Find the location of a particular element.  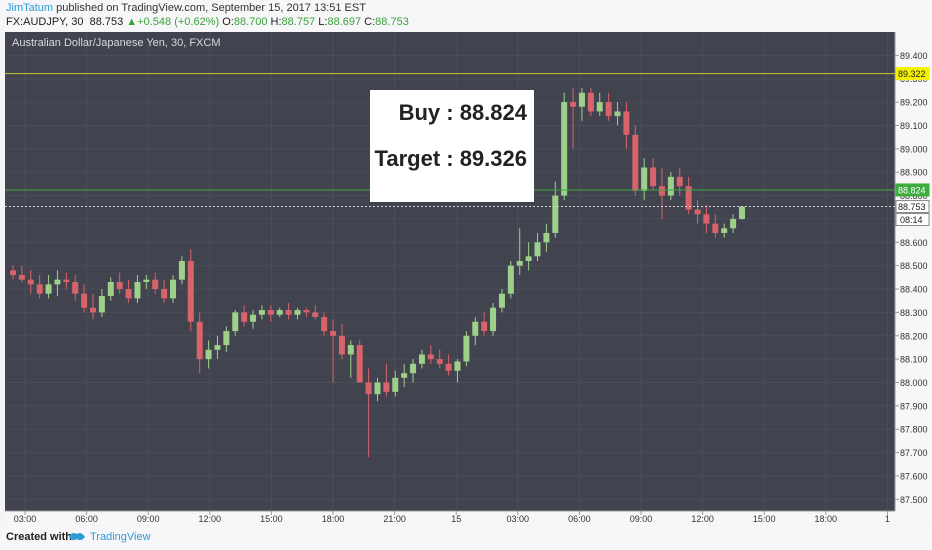

y-tick-label: 89.000 is located at coordinates (914, 149).